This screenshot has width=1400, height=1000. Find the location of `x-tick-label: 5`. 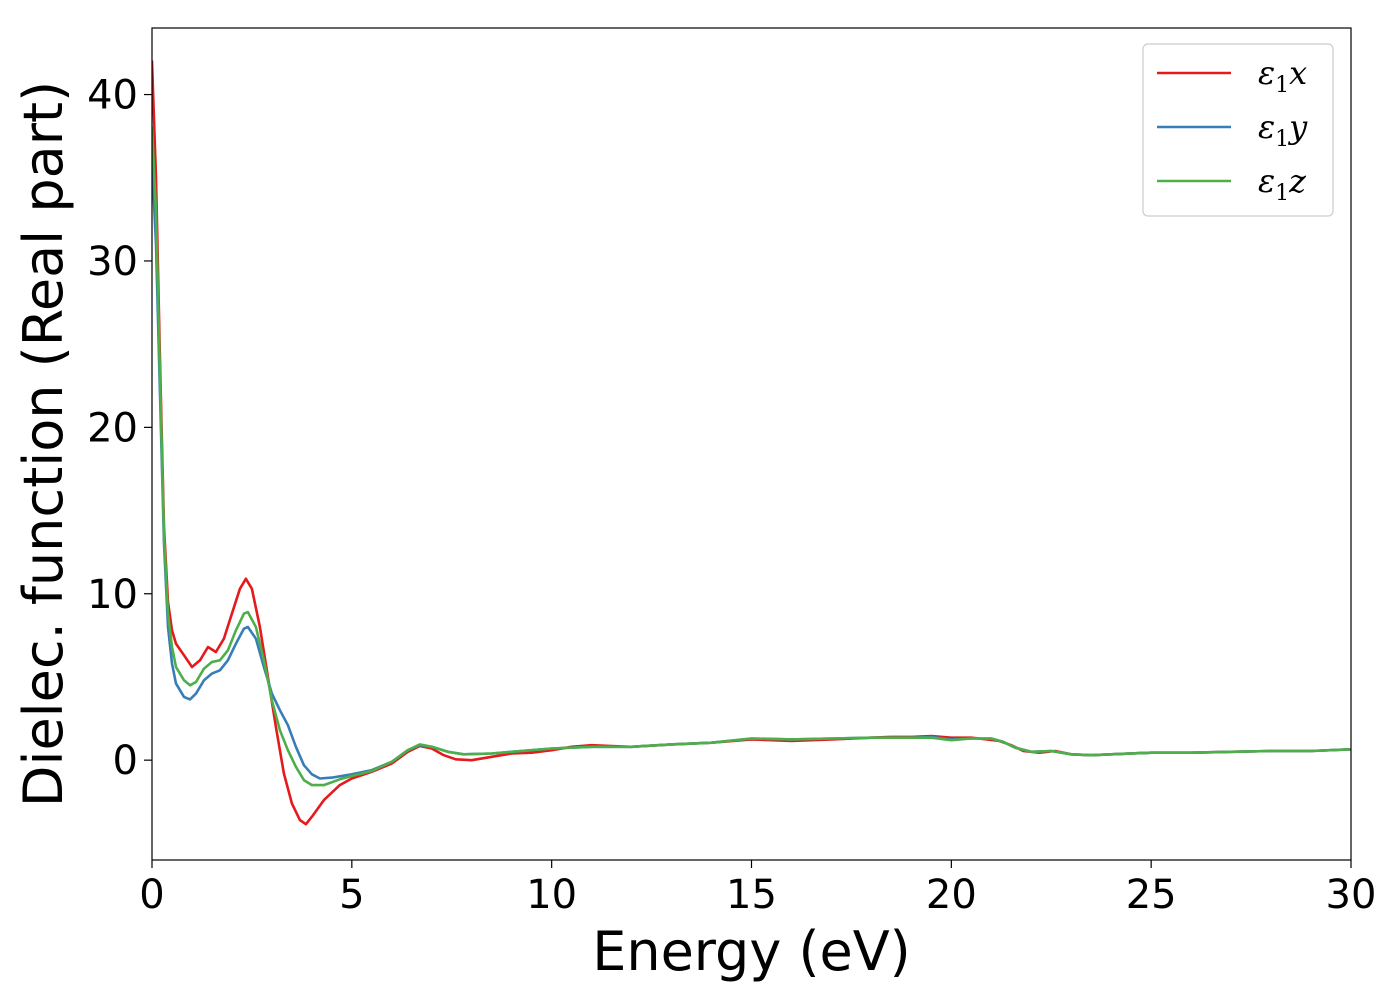

x-tick-label: 5 is located at coordinates (351, 895).